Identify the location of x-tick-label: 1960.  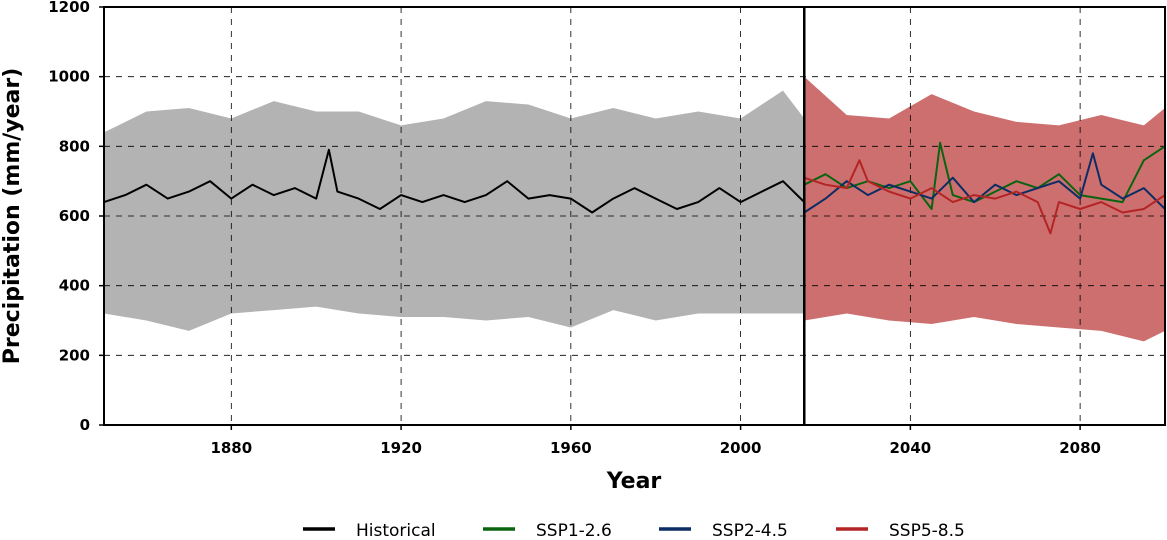
(571, 448).